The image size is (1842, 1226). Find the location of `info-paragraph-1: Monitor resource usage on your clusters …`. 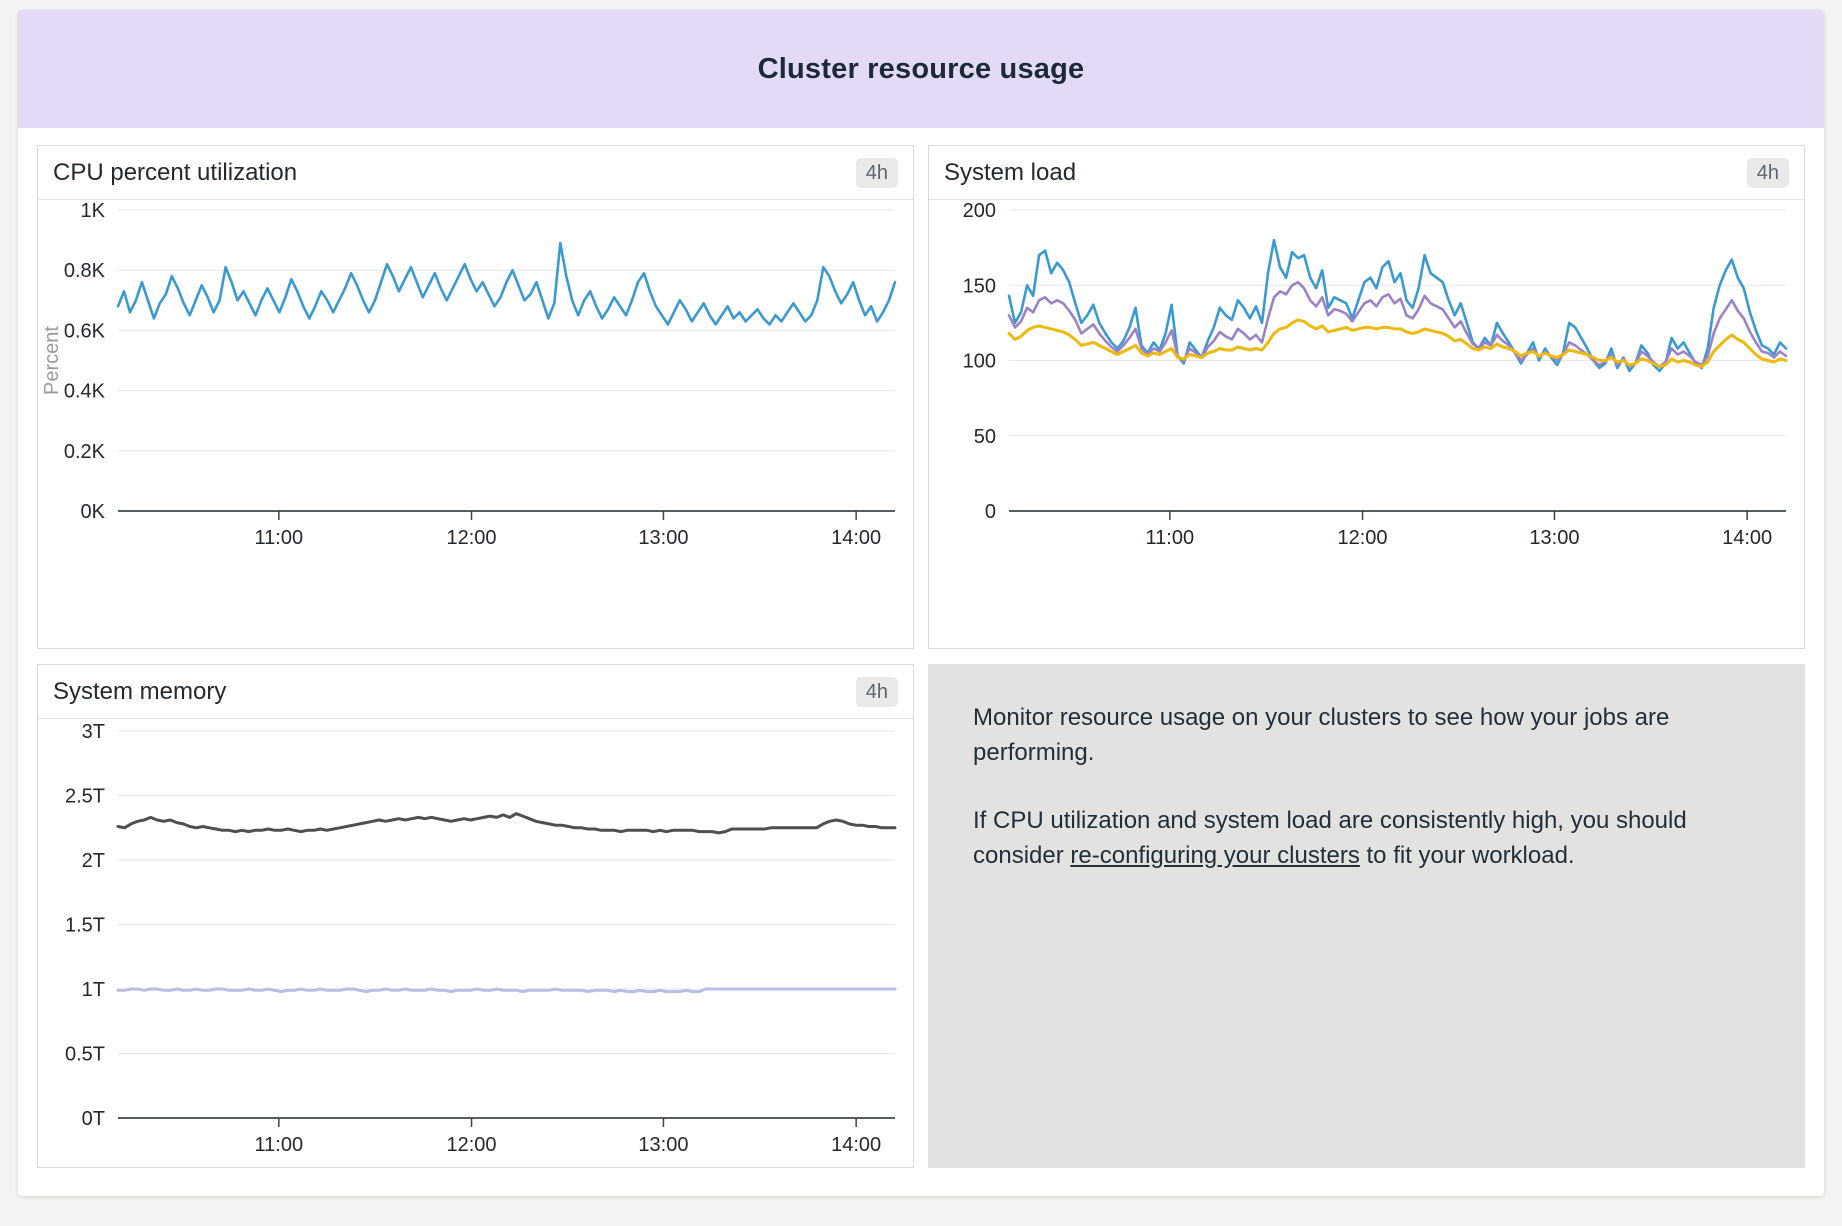

info-paragraph-1: Monitor resource usage on your clusters … is located at coordinates (1321, 735).